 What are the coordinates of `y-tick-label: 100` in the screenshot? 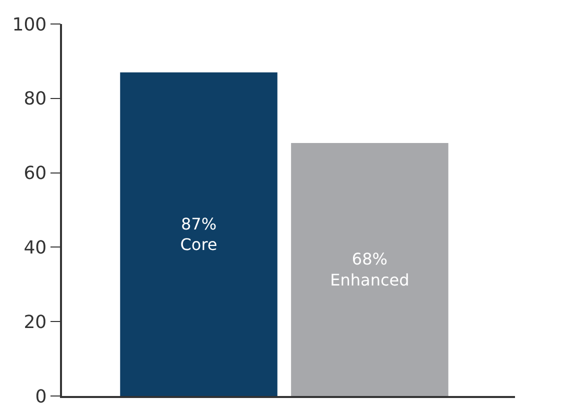 It's located at (29, 25).